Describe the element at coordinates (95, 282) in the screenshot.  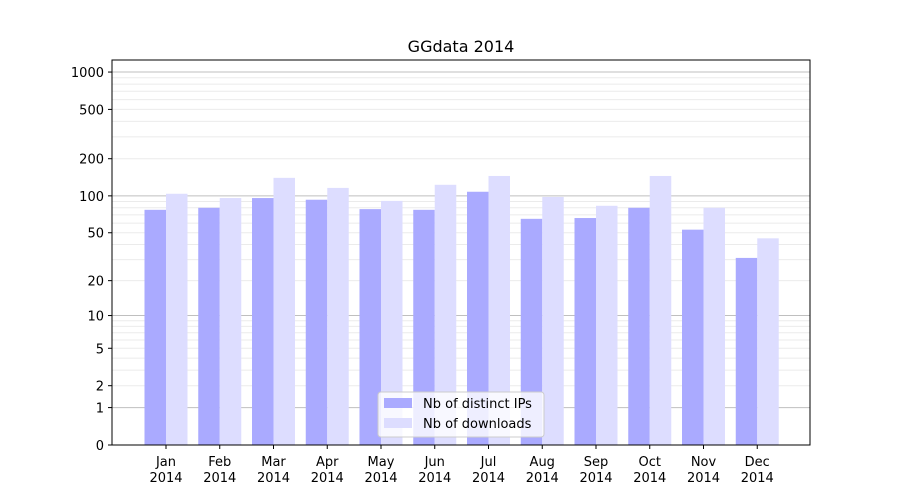
I see `y-tick-label: 20` at that location.